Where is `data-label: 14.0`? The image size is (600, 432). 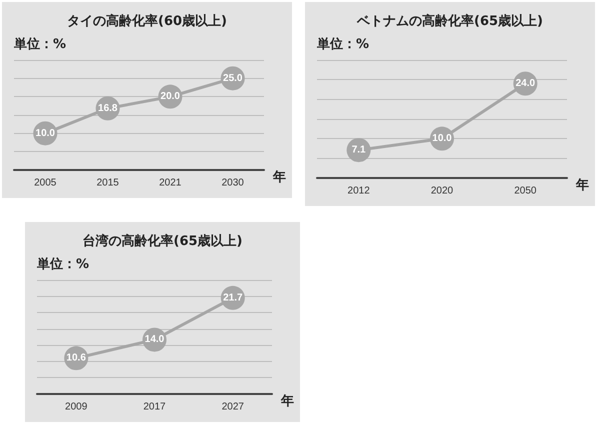 data-label: 14.0 is located at coordinates (154, 340).